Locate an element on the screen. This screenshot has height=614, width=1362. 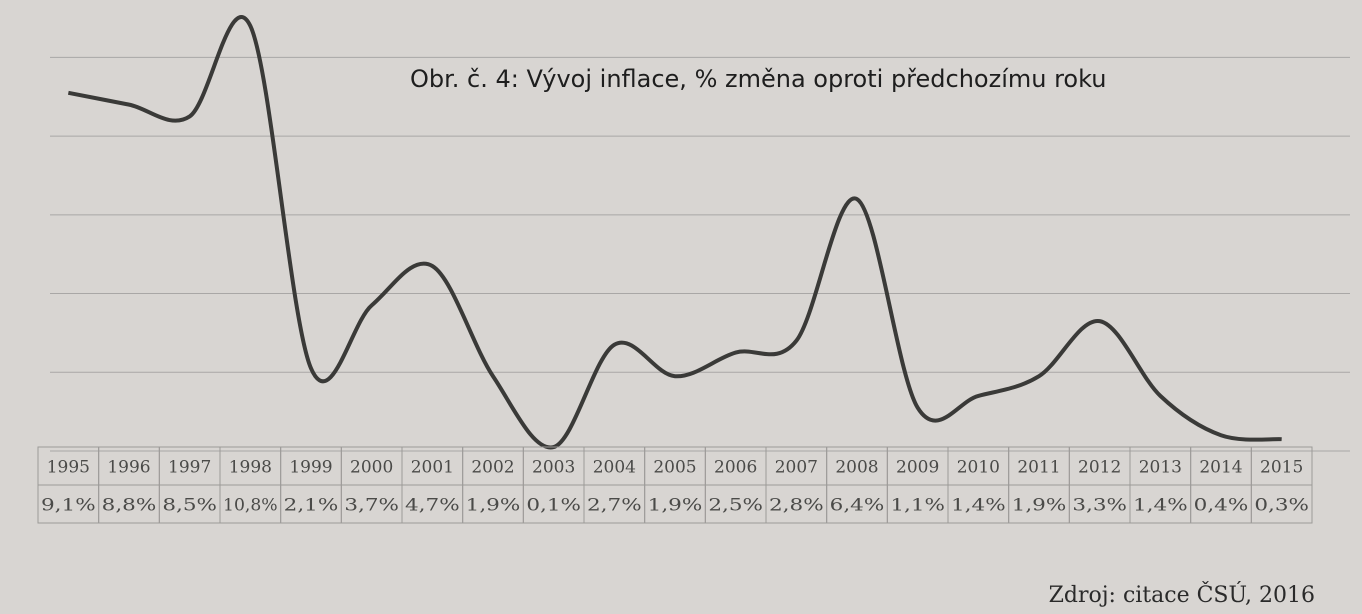
source-note: Zdroj: citace ČSÚ, 2016 is located at coordinates (1182, 594).